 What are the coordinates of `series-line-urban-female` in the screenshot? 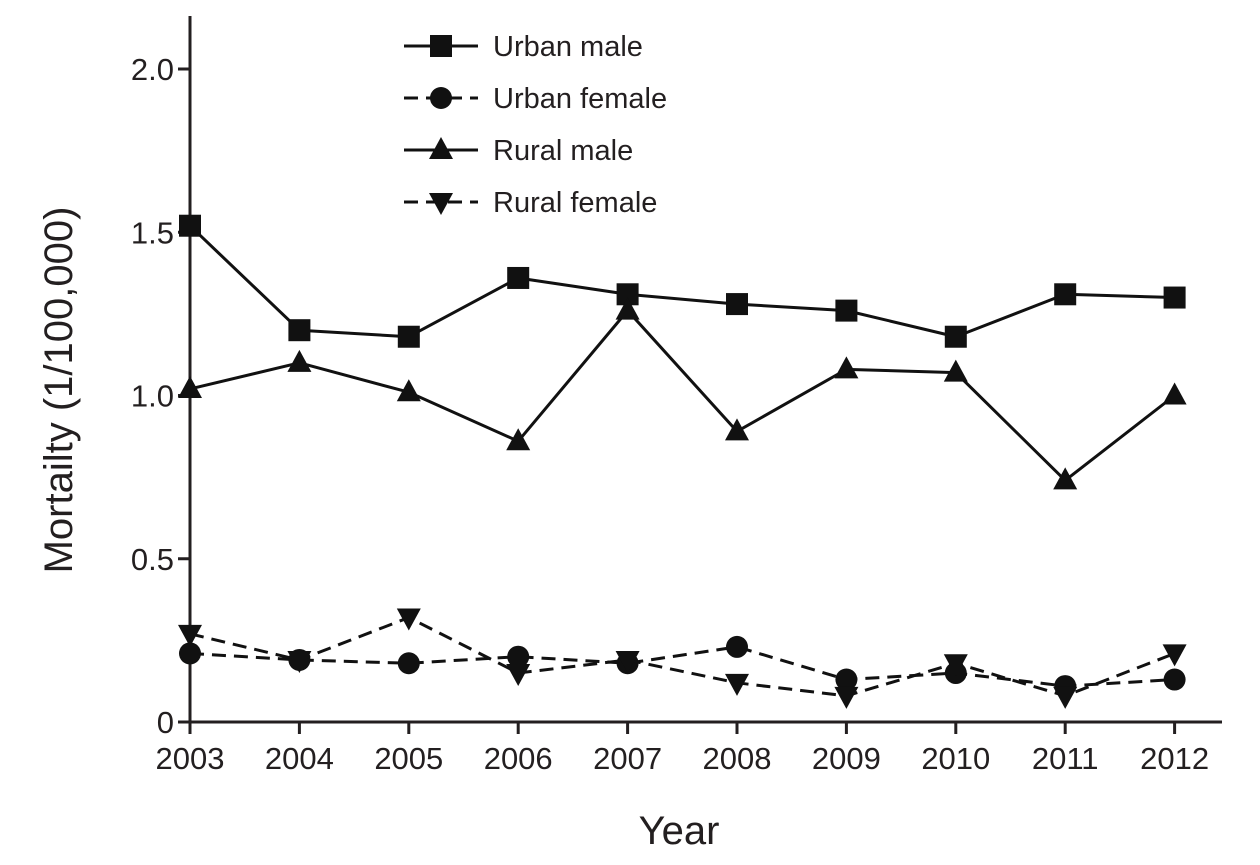 It's located at (682, 666).